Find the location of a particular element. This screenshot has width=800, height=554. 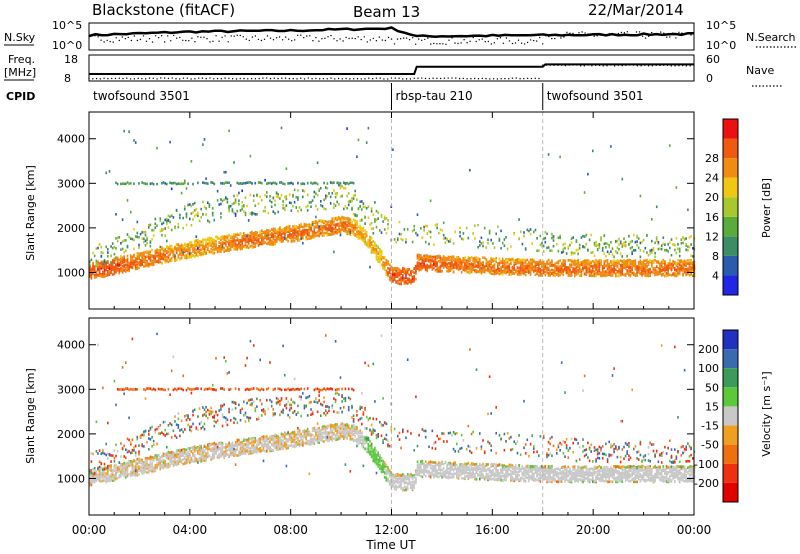

freq-tick-top: 18 is located at coordinates (71, 59).